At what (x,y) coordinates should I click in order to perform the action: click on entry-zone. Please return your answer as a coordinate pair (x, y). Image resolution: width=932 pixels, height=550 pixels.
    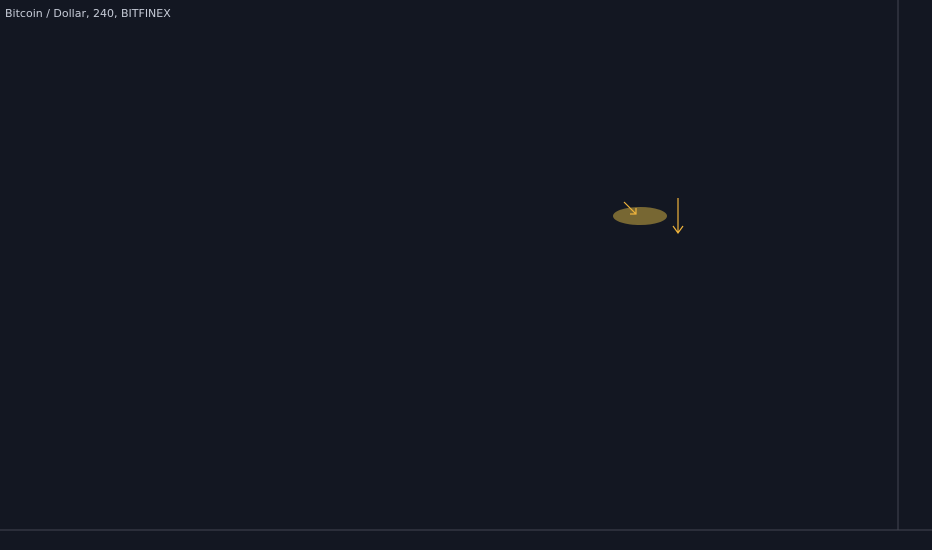
    Looking at the image, I should click on (640, 216).